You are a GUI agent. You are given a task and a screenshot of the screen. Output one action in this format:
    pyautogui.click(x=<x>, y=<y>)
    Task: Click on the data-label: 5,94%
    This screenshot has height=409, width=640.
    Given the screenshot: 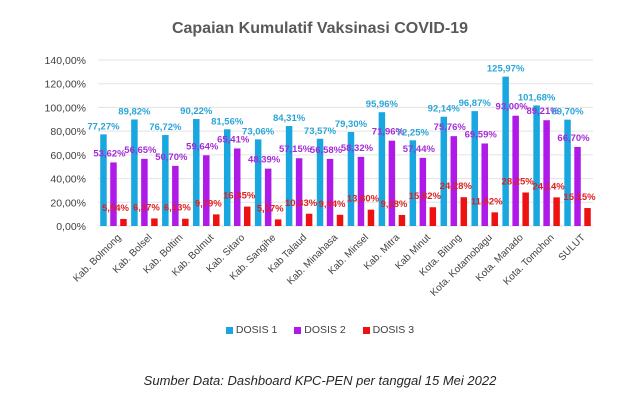 What is the action you would take?
    pyautogui.click(x=115, y=208)
    